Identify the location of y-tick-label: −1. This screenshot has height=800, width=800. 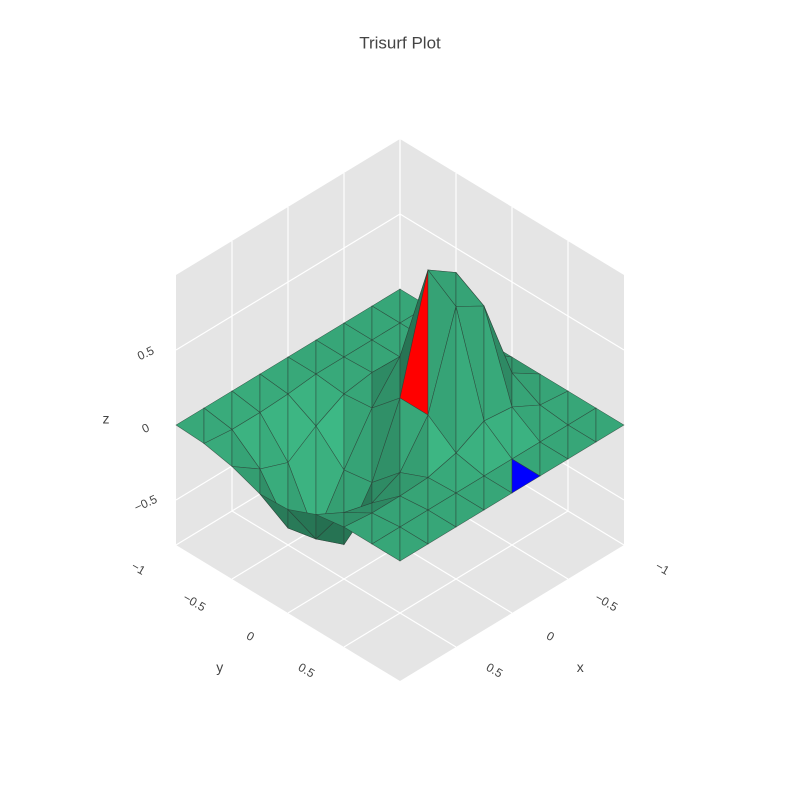
(138, 568).